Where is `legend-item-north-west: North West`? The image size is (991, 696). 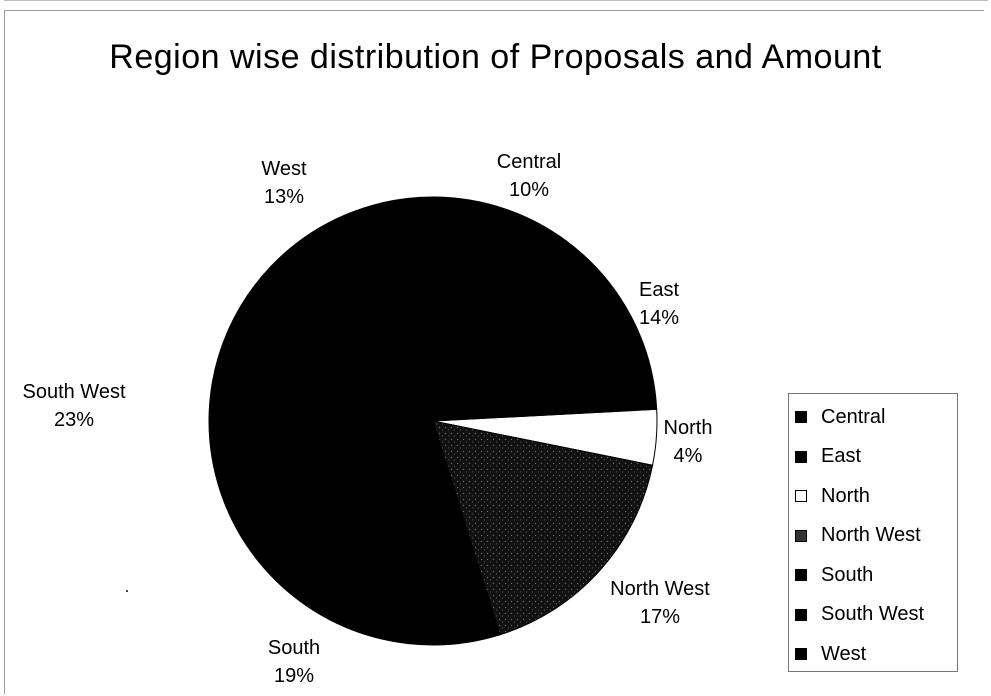
legend-item-north-west: North West is located at coordinates (858, 536).